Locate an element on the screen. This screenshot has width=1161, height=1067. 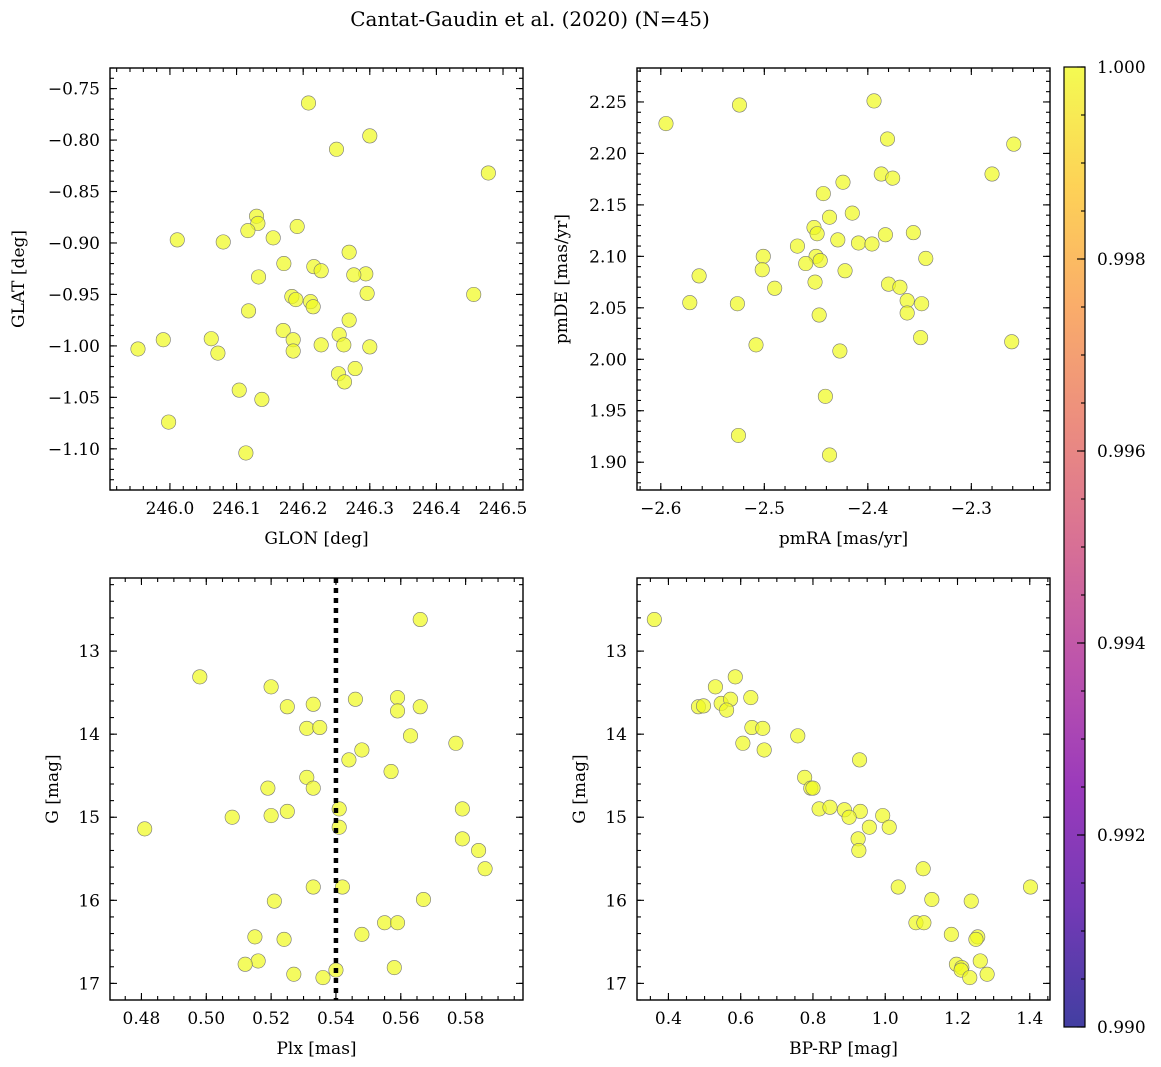
x-tick-label: 1.2 is located at coordinates (957, 1019).